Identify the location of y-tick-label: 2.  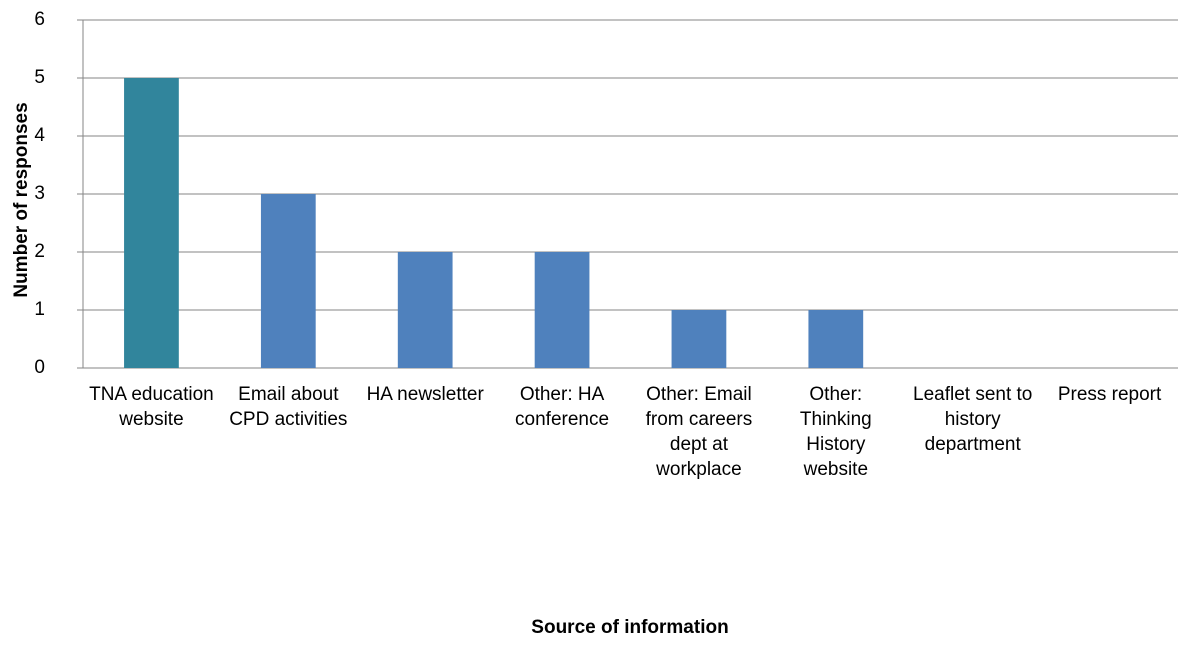
(39, 251).